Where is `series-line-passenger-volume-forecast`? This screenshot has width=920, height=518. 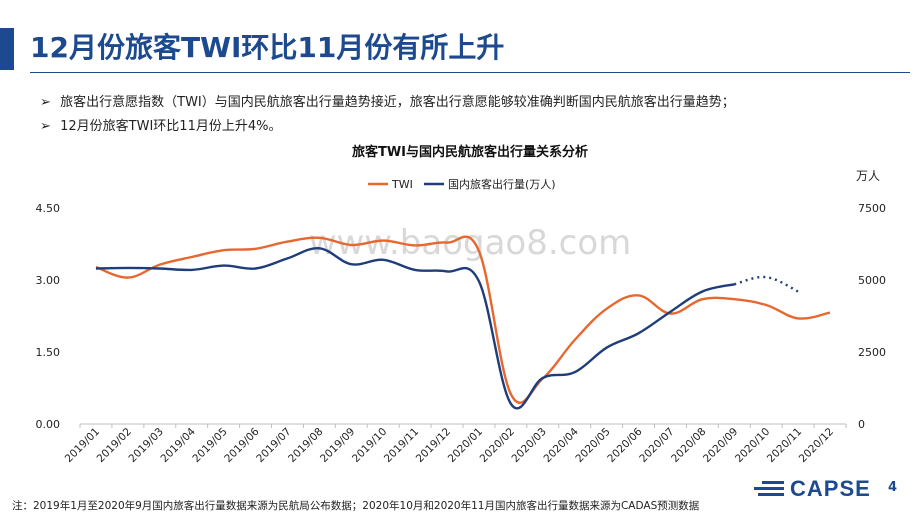
series-line-passenger-volume-forecast is located at coordinates (766, 284).